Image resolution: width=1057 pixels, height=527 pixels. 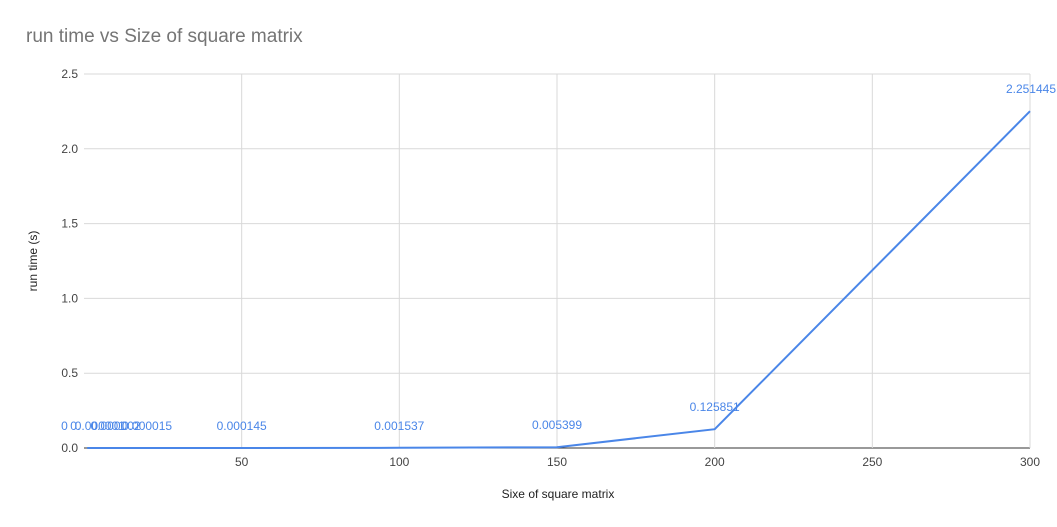 I want to click on y-tick-label: 2.0, so click(x=69, y=149).